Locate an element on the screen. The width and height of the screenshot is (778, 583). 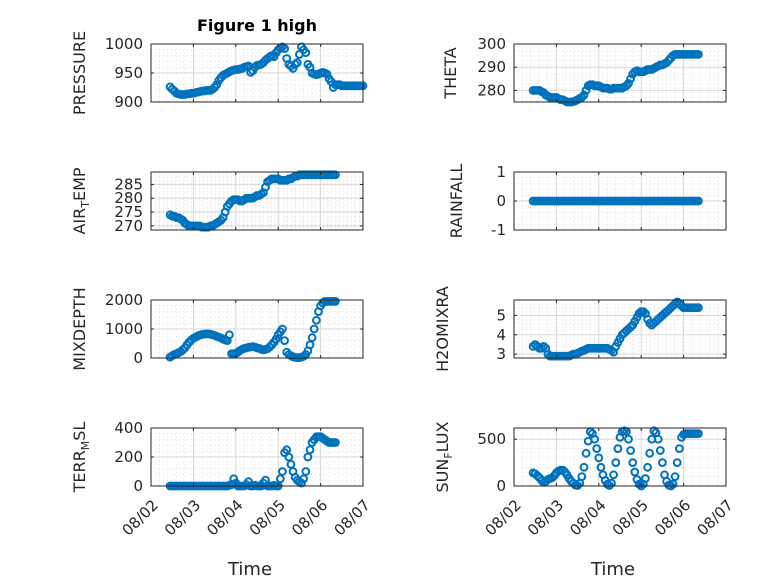
axes-h2omixra: 34 5 H2OMIXRA is located at coordinates (580, 329).